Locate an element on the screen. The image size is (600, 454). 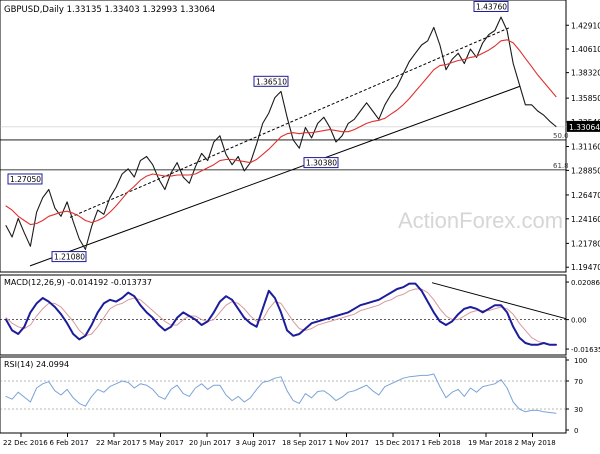
macd-y-tick-label: 0.00 is located at coordinates (579, 321).